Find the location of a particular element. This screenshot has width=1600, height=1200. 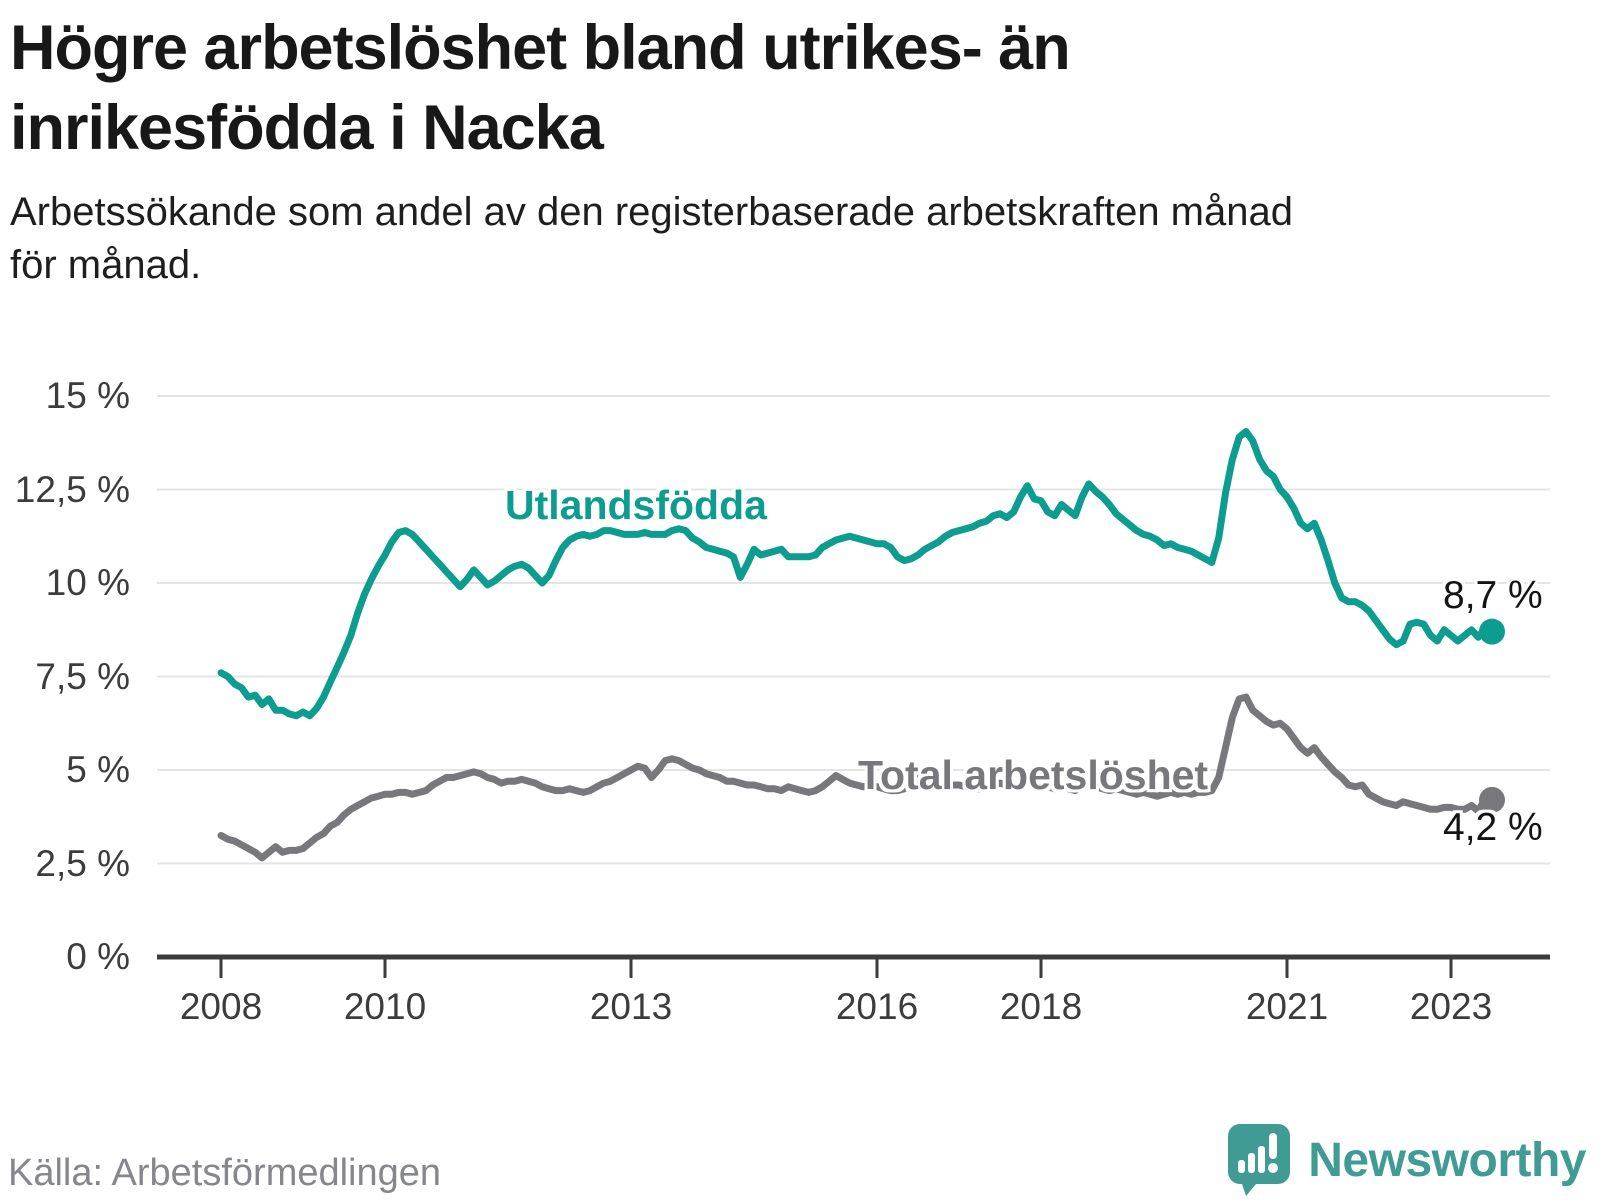

y-tick-label-7.5: 7,5 % is located at coordinates (82, 676).